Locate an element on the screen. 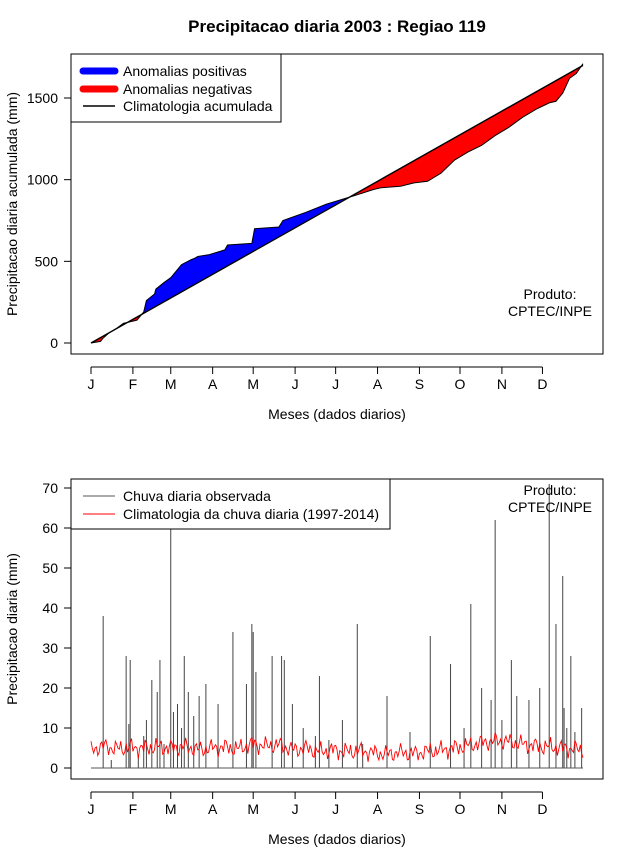  cumulative-x-tick-label: N is located at coordinates (502, 384).